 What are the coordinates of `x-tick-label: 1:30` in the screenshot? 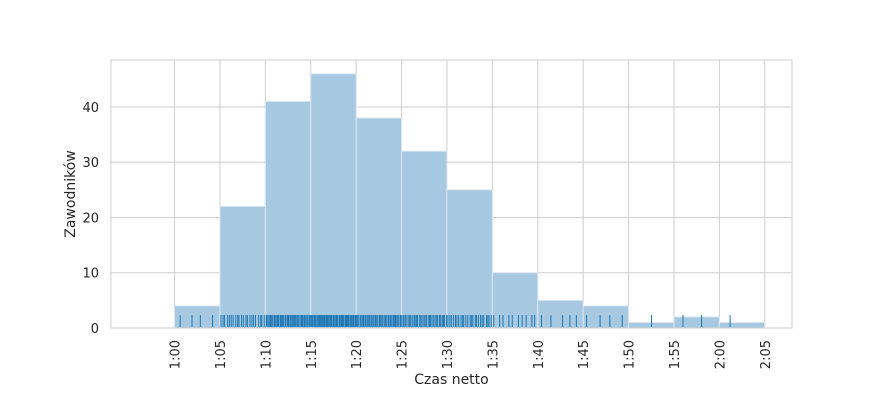 It's located at (448, 354).